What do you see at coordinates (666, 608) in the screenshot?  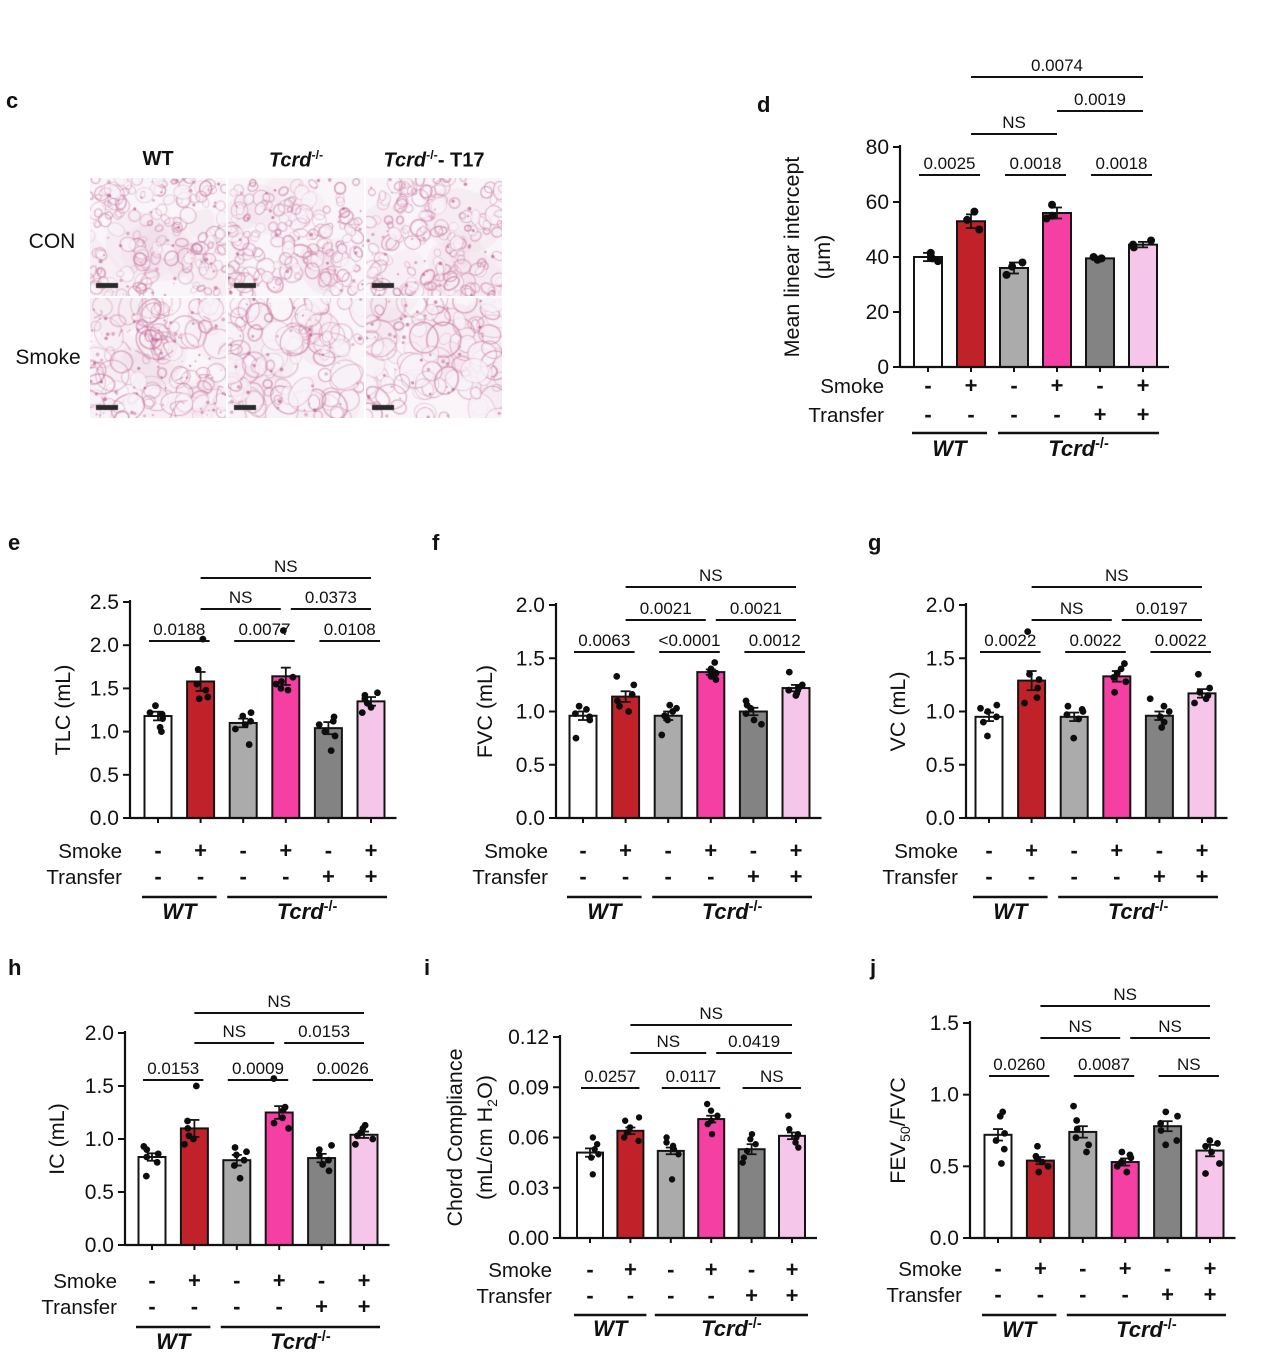 I see `significance-label: 0.0021` at bounding box center [666, 608].